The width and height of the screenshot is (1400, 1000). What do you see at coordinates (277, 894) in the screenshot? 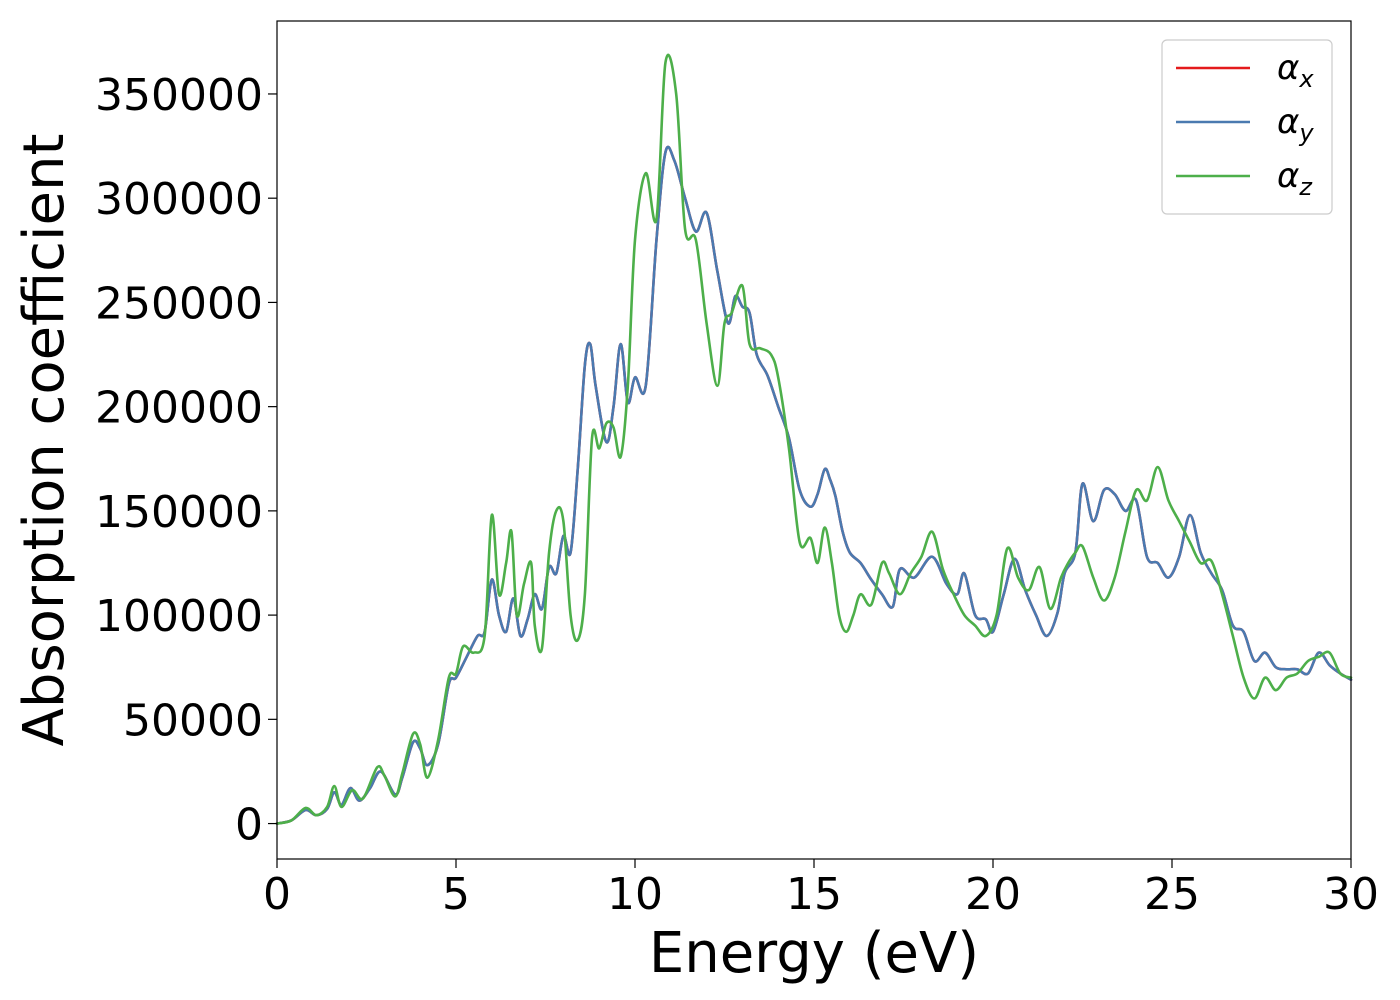
I see `x-tick-label: 0` at bounding box center [277, 894].